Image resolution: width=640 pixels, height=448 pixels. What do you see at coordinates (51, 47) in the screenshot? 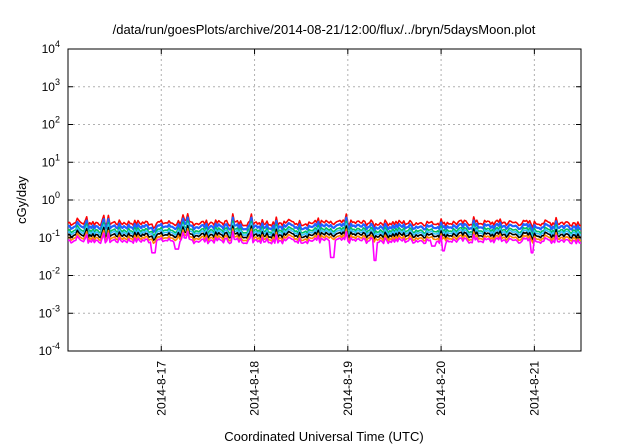
I see `y-tick-label: 10⁴` at bounding box center [51, 47].